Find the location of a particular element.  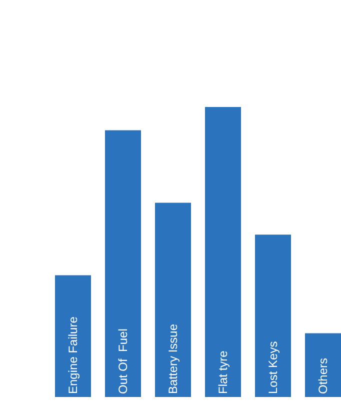

x-tick-label: Lost Keys is located at coordinates (273, 367).